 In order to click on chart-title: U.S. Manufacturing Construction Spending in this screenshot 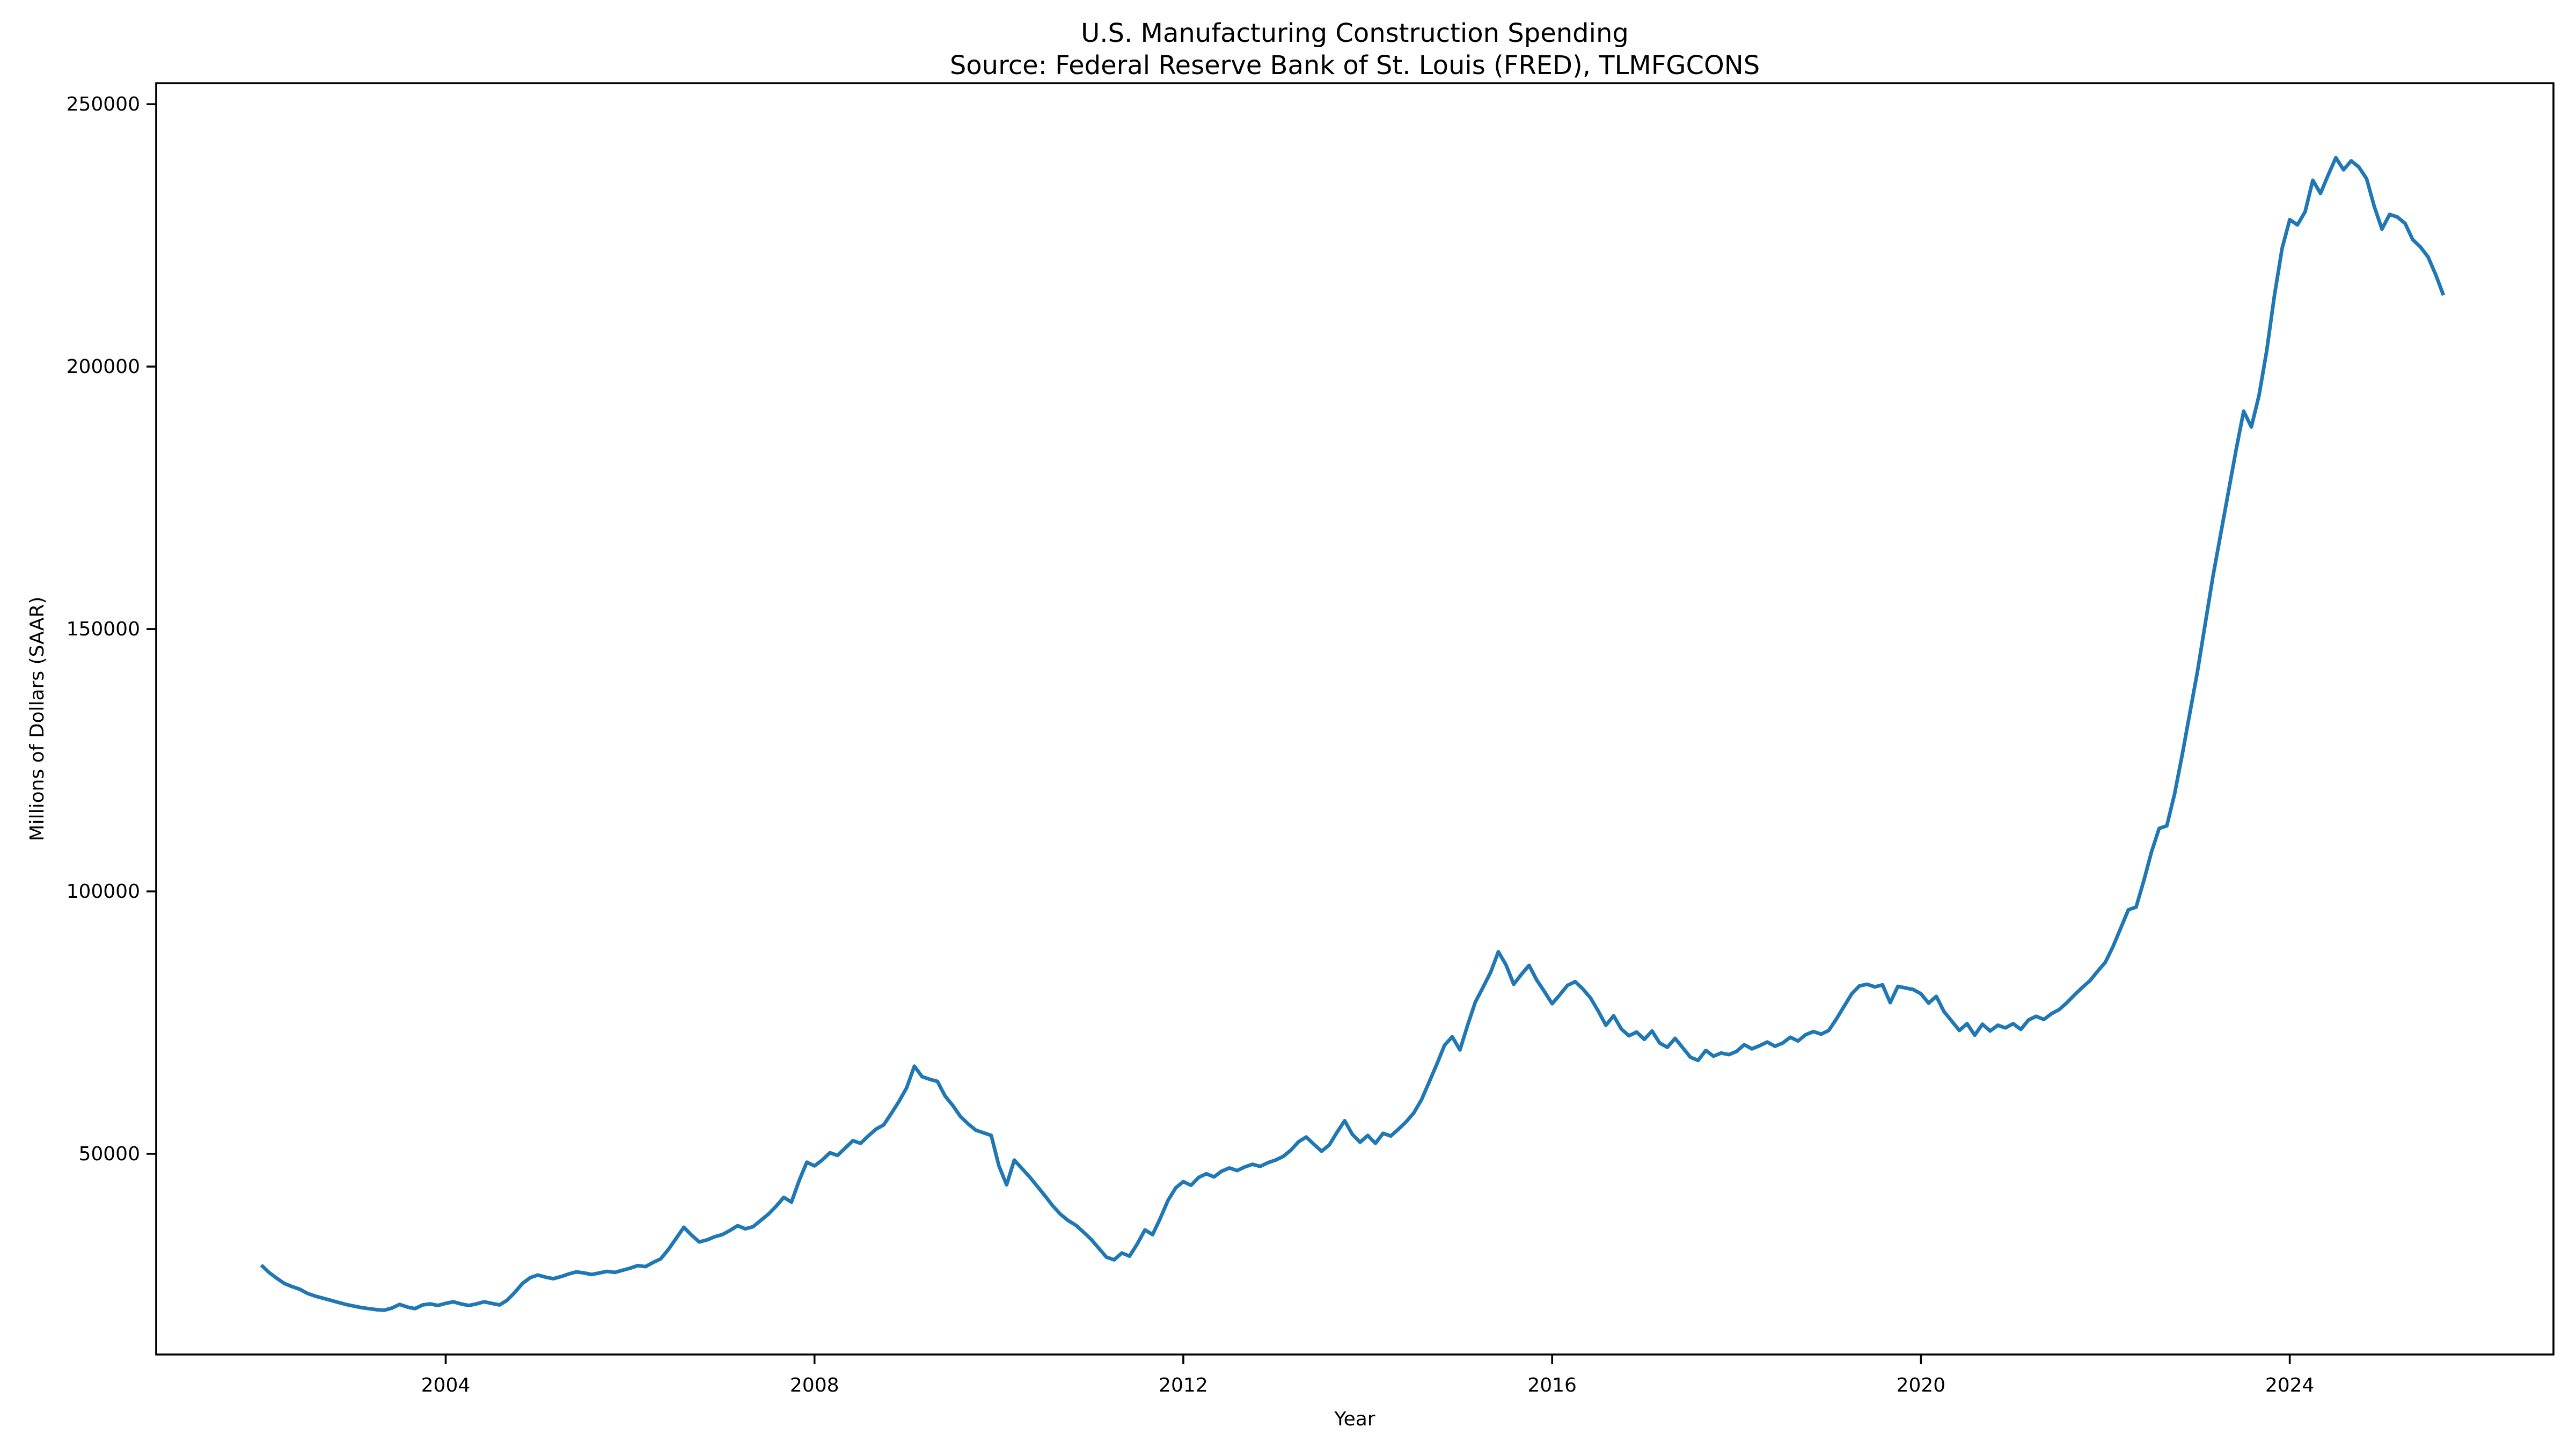, I will do `click(1355, 33)`.